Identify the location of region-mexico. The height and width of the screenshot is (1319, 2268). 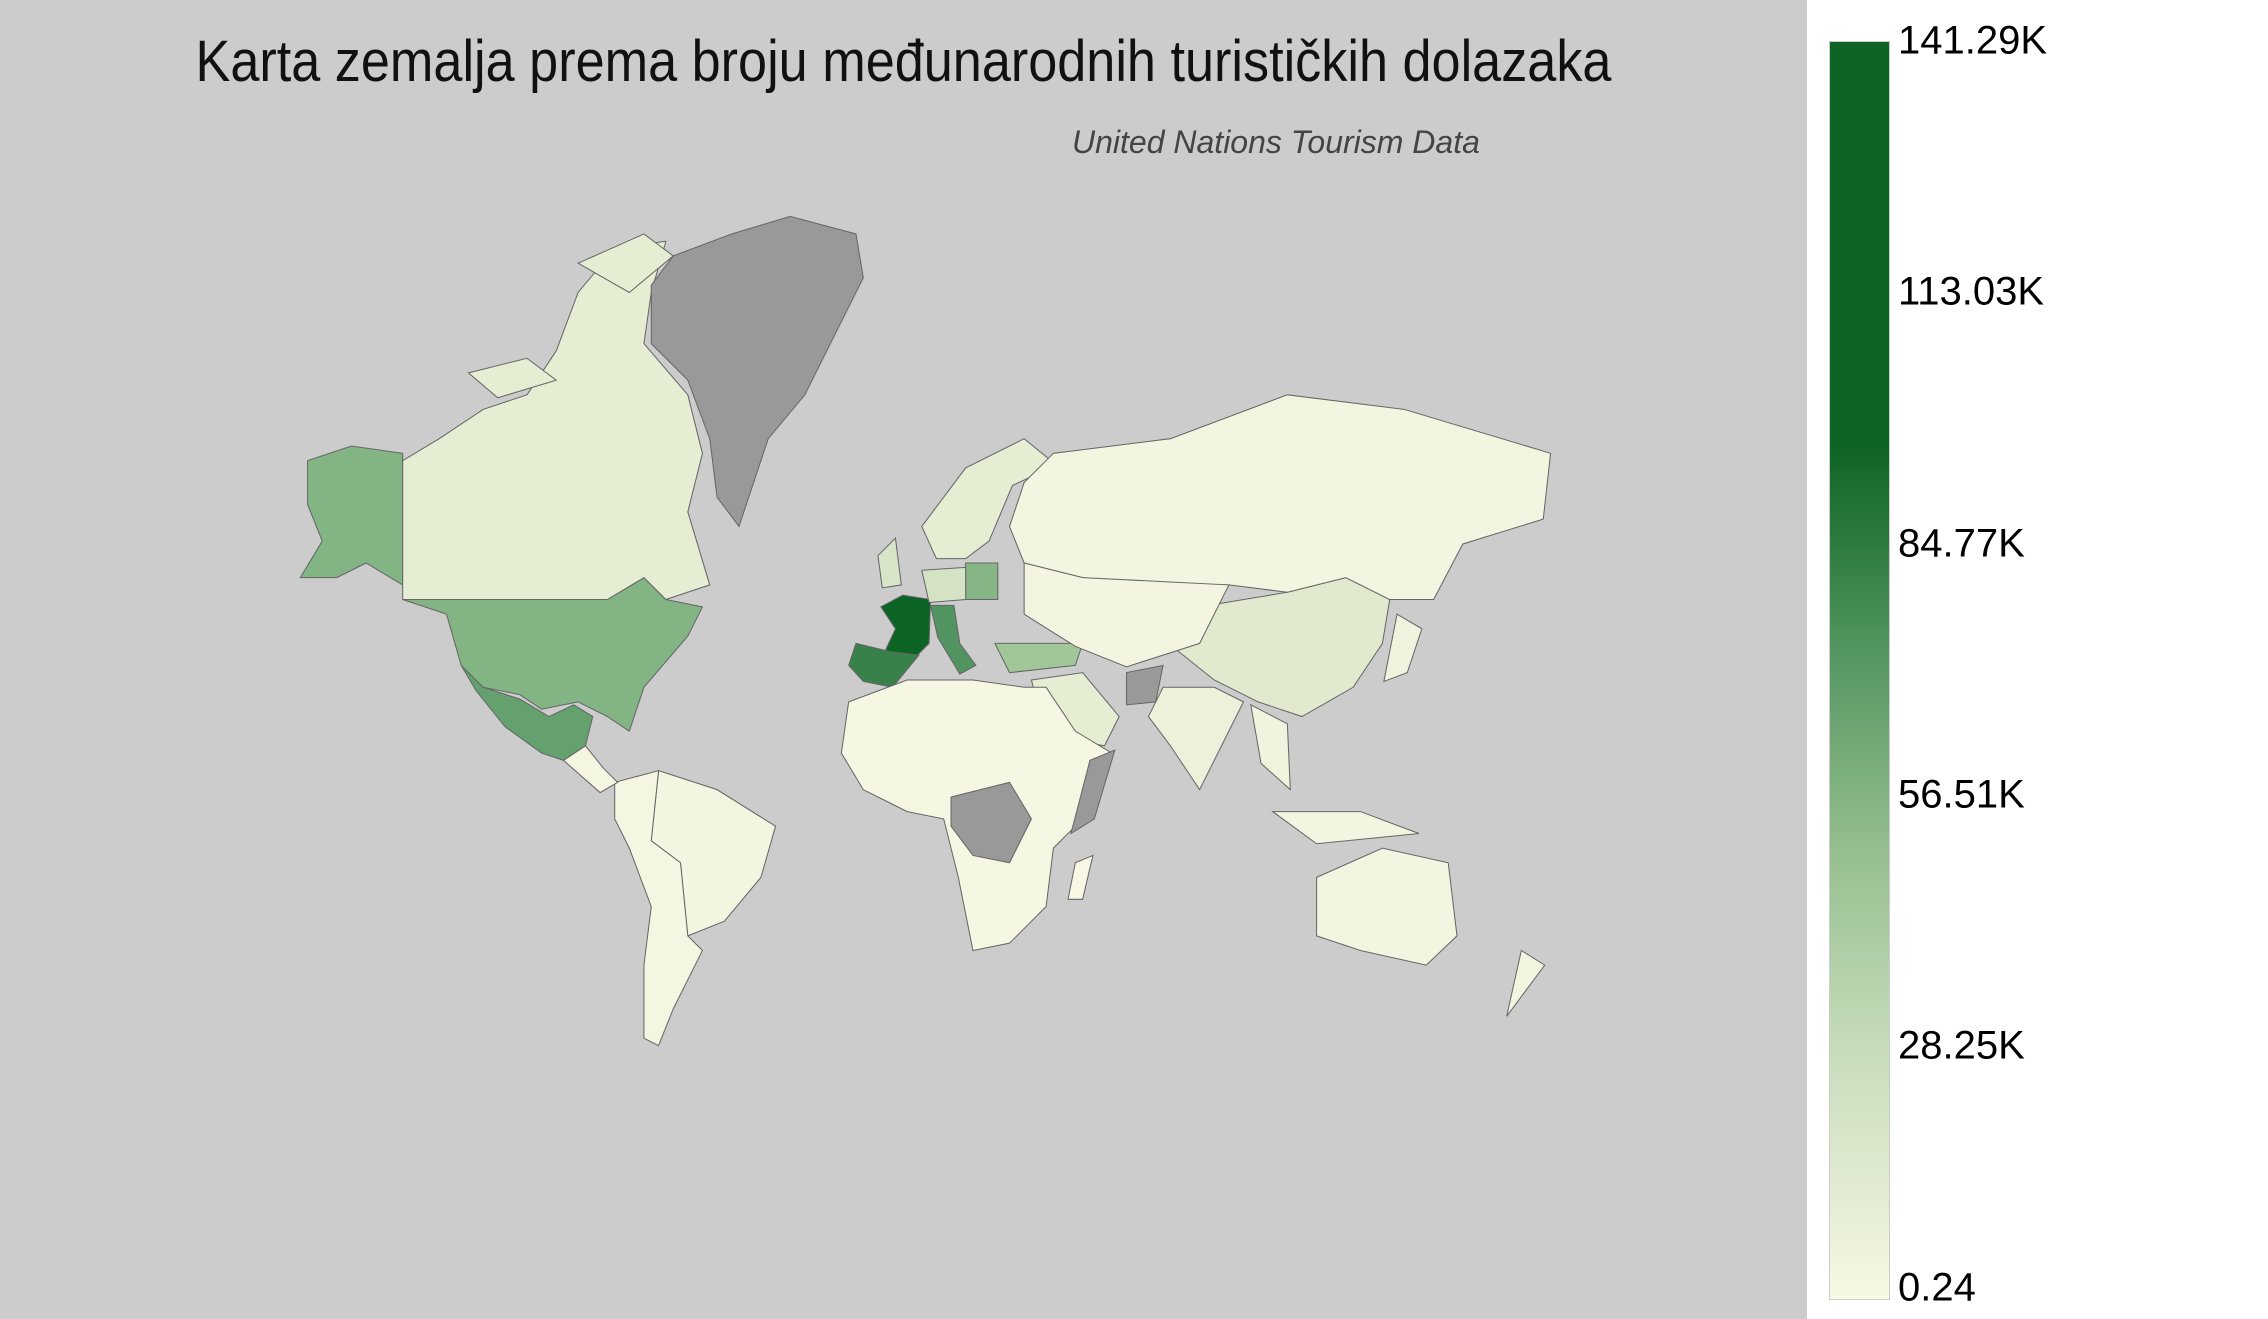
(527, 712).